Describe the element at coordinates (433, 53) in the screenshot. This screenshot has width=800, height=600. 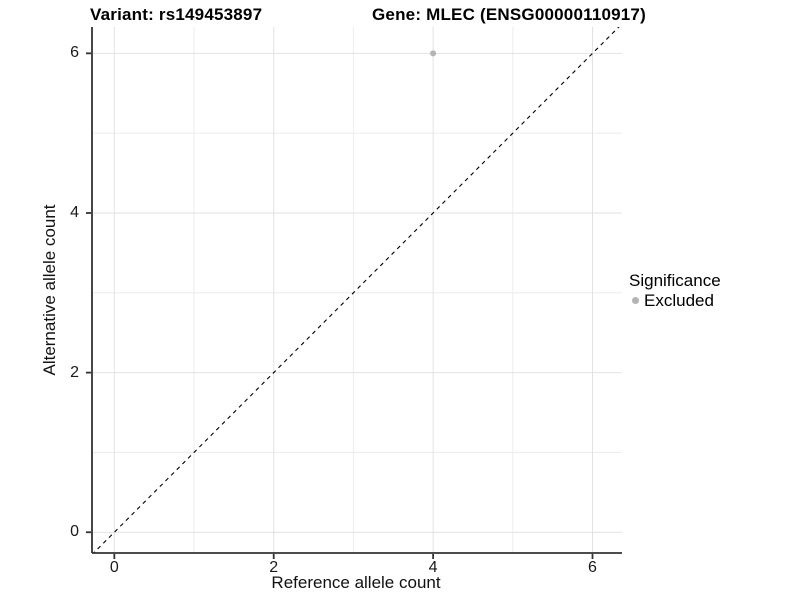
I see `data-point` at that location.